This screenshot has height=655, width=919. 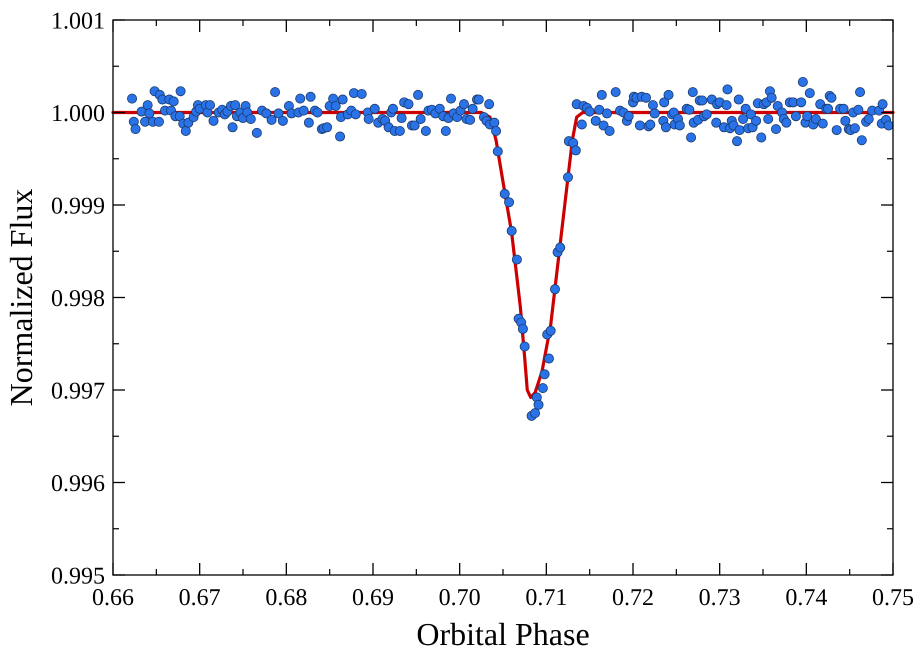 What do you see at coordinates (459, 598) in the screenshot?
I see `x-tick-label: 0.70` at bounding box center [459, 598].